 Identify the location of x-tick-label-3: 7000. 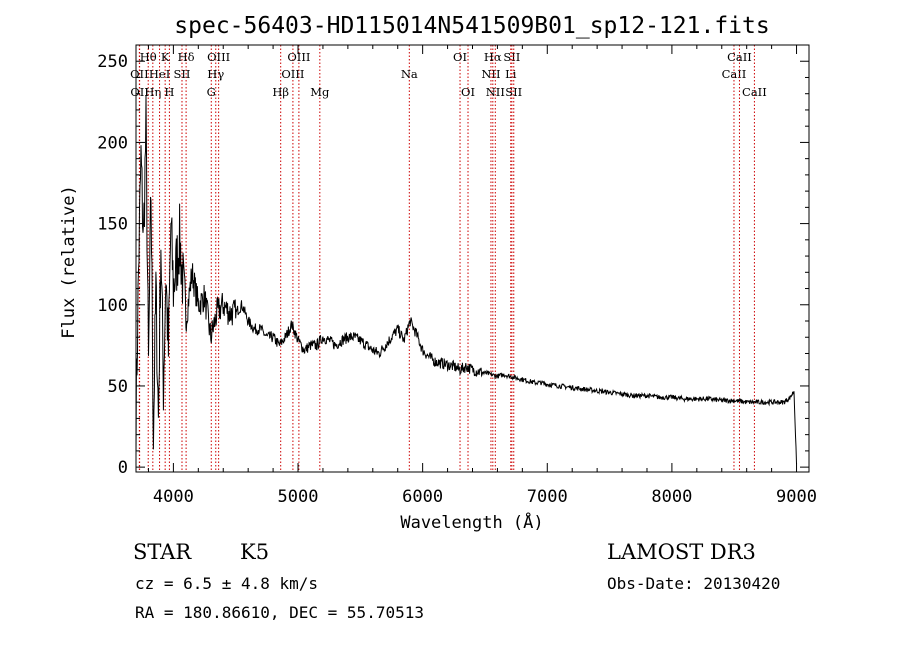
(547, 497).